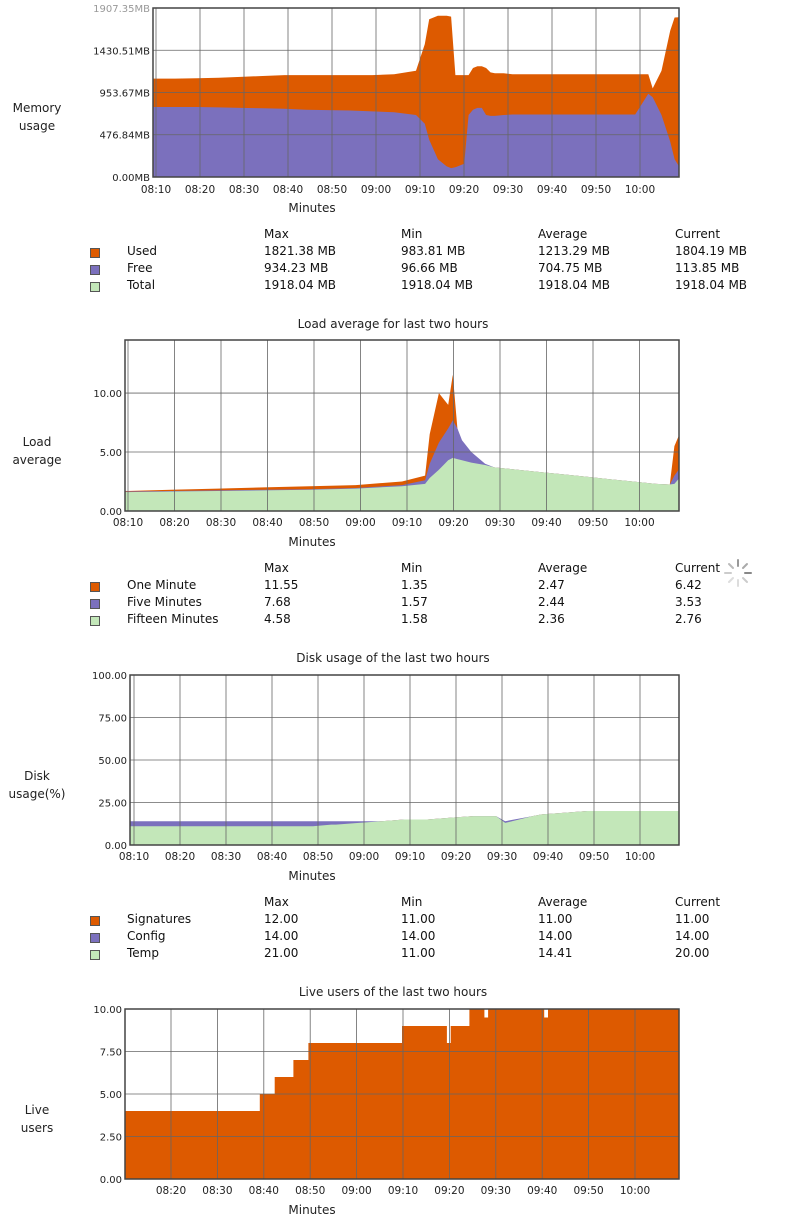 Image resolution: width=786 pixels, height=1218 pixels. Describe the element at coordinates (281, 936) in the screenshot. I see `legend-max: 14.00` at that location.